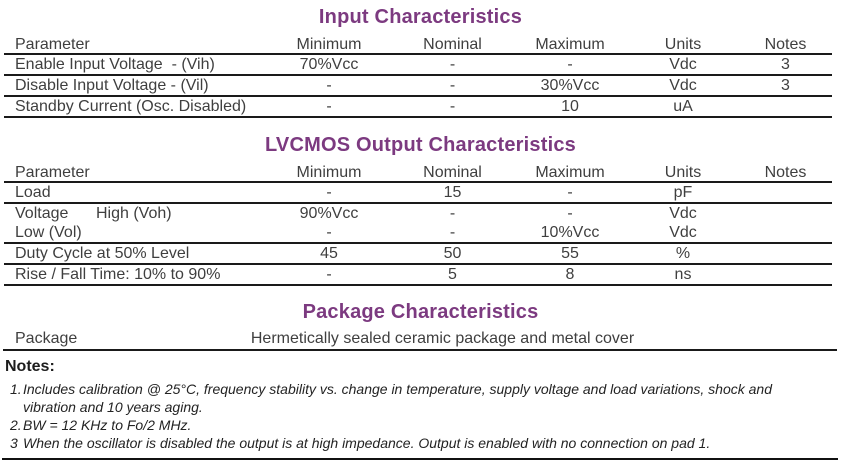 The height and width of the screenshot is (468, 841). I want to click on cell-units: uA, so click(683, 106).